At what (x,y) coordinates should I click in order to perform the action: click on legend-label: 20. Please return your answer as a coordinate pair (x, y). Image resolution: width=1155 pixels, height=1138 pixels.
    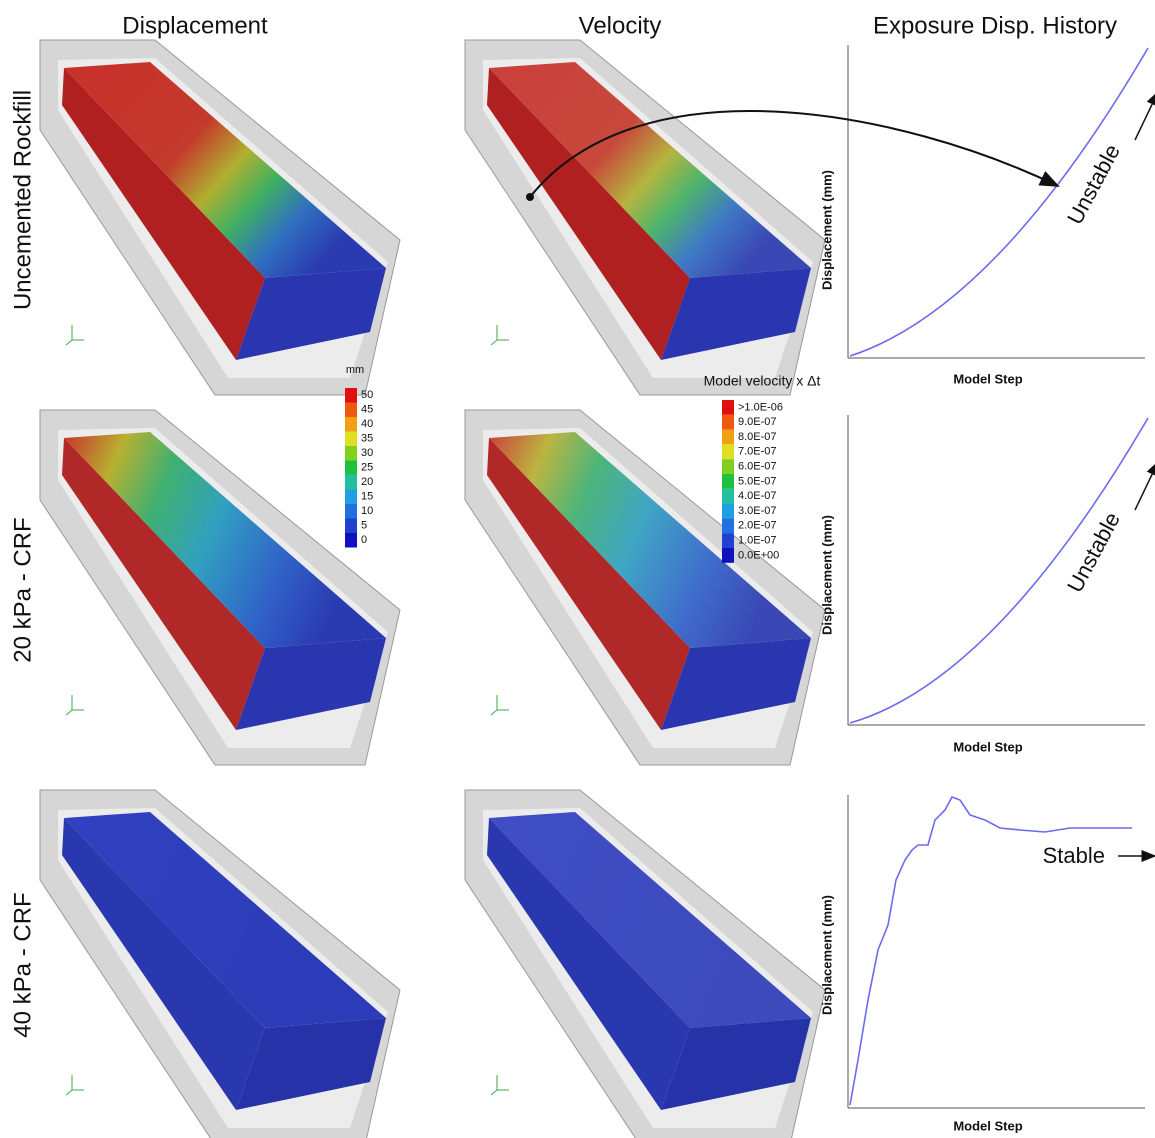
    Looking at the image, I should click on (367, 482).